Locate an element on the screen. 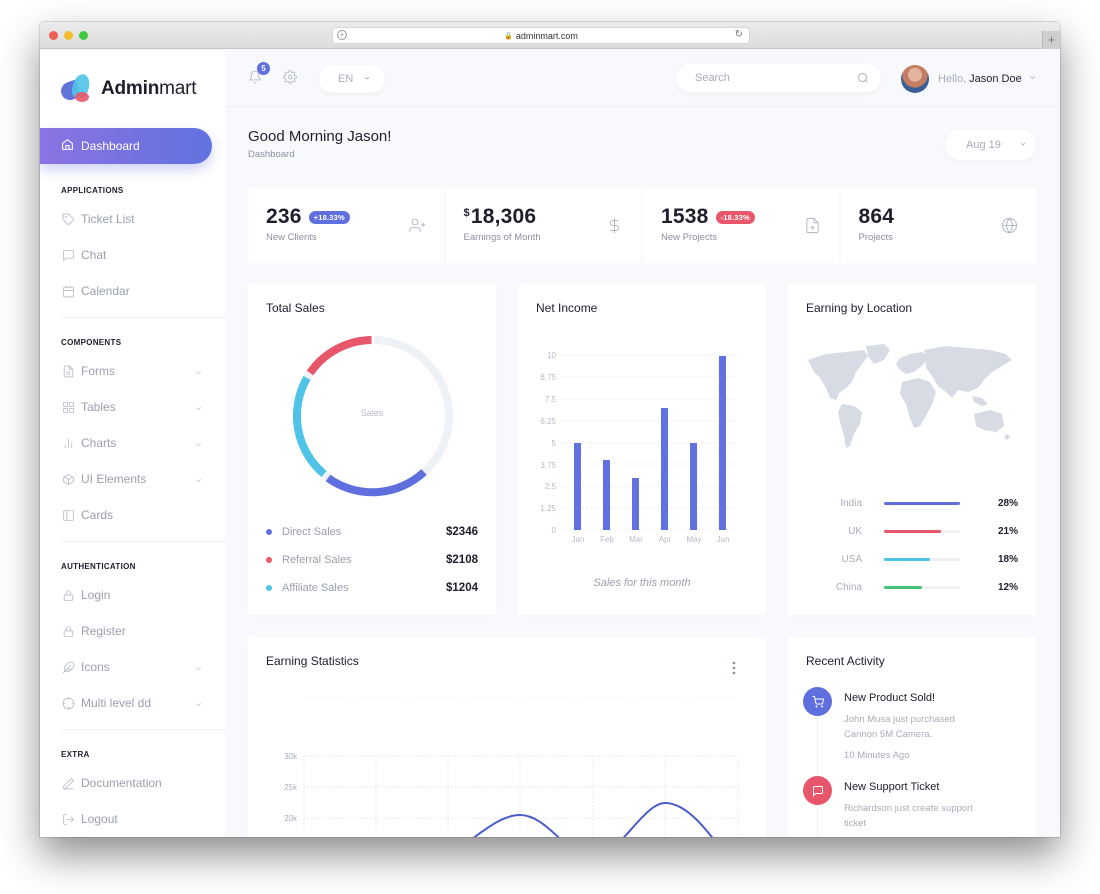 The image size is (1100, 894). sidebar-item-chat: Chat is located at coordinates (132, 255).